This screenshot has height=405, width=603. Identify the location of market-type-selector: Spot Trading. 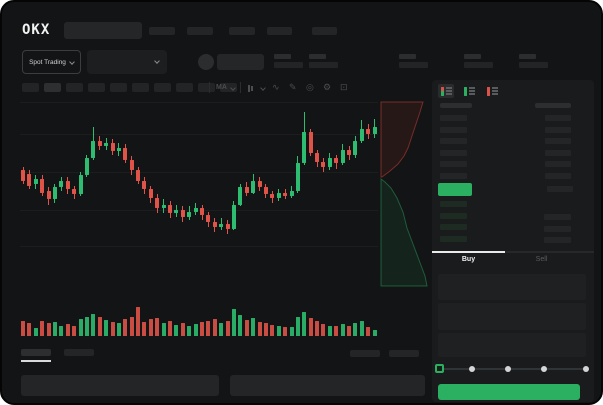
(51, 62).